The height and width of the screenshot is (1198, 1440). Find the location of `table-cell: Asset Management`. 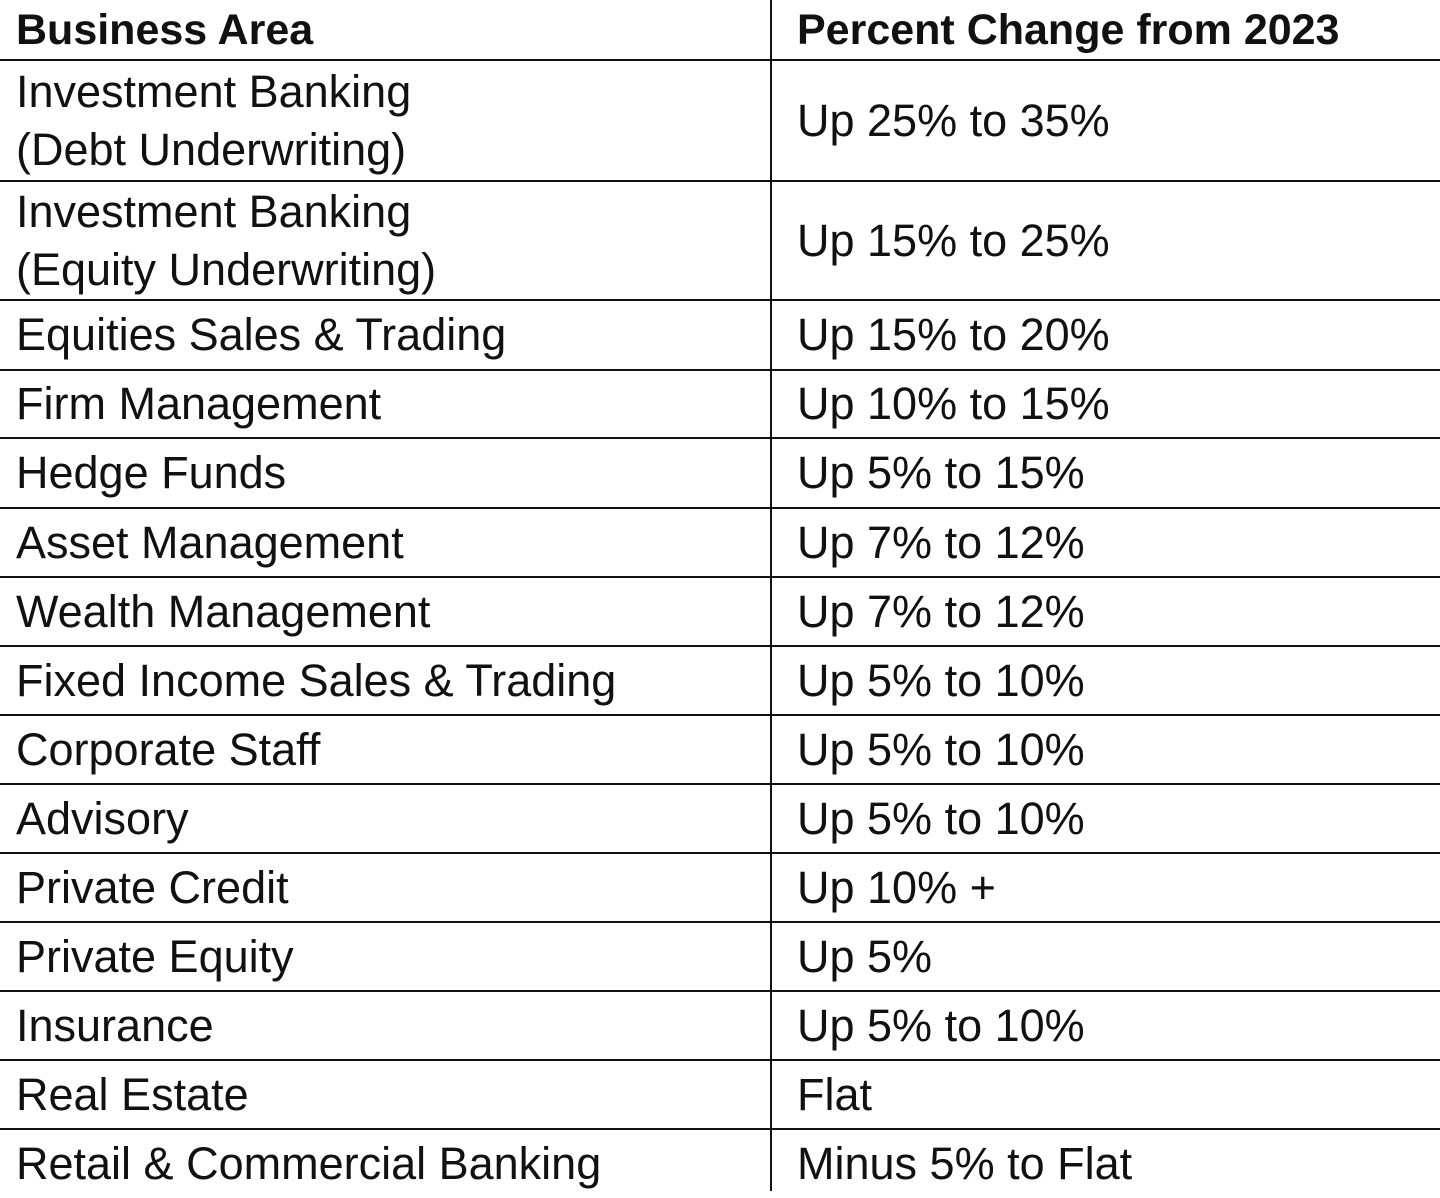

table-cell: Asset Management is located at coordinates (210, 542).